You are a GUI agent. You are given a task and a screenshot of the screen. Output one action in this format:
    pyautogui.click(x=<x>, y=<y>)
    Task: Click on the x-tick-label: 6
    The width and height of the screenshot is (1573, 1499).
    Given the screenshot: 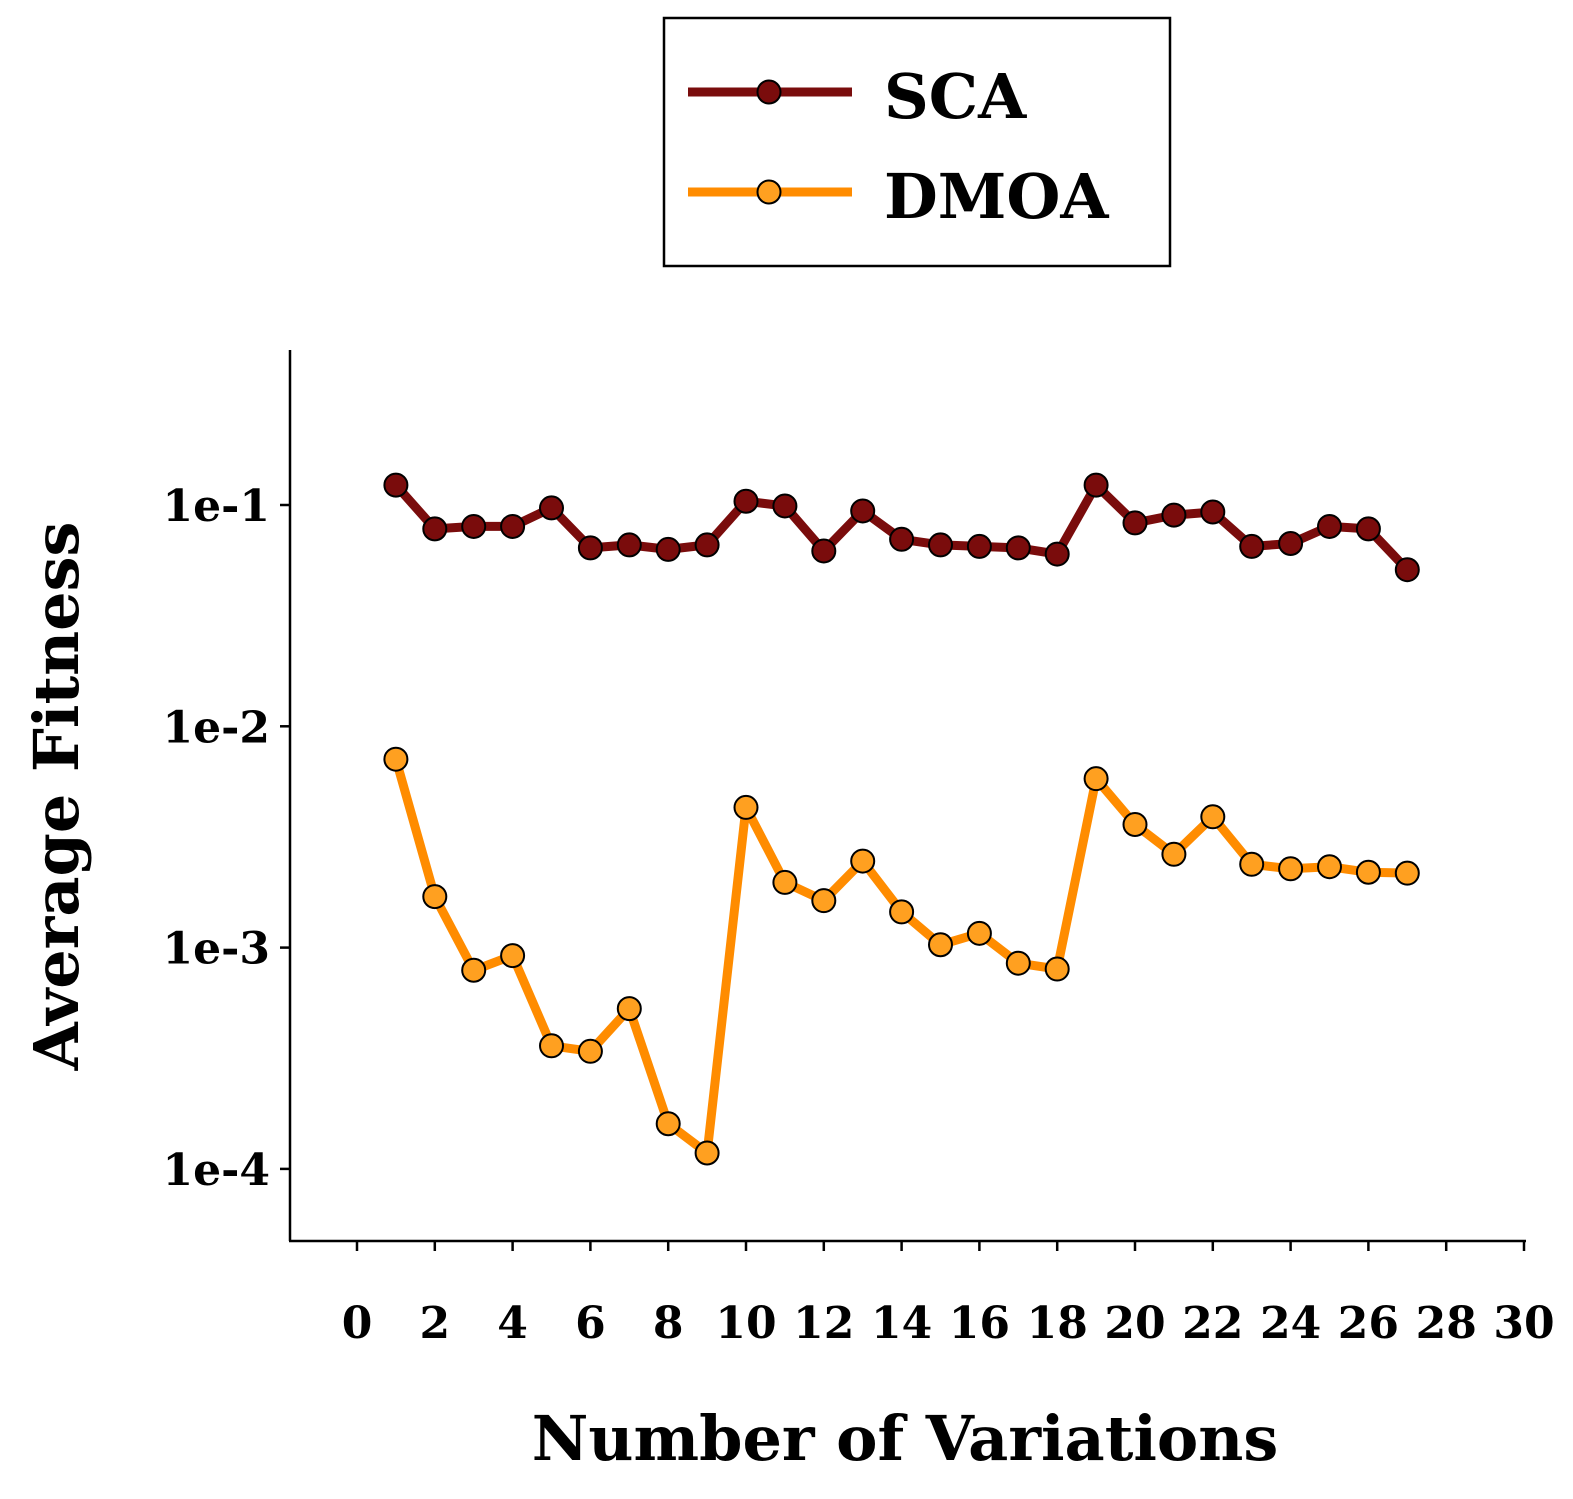 What is the action you would take?
    pyautogui.click(x=590, y=1323)
    